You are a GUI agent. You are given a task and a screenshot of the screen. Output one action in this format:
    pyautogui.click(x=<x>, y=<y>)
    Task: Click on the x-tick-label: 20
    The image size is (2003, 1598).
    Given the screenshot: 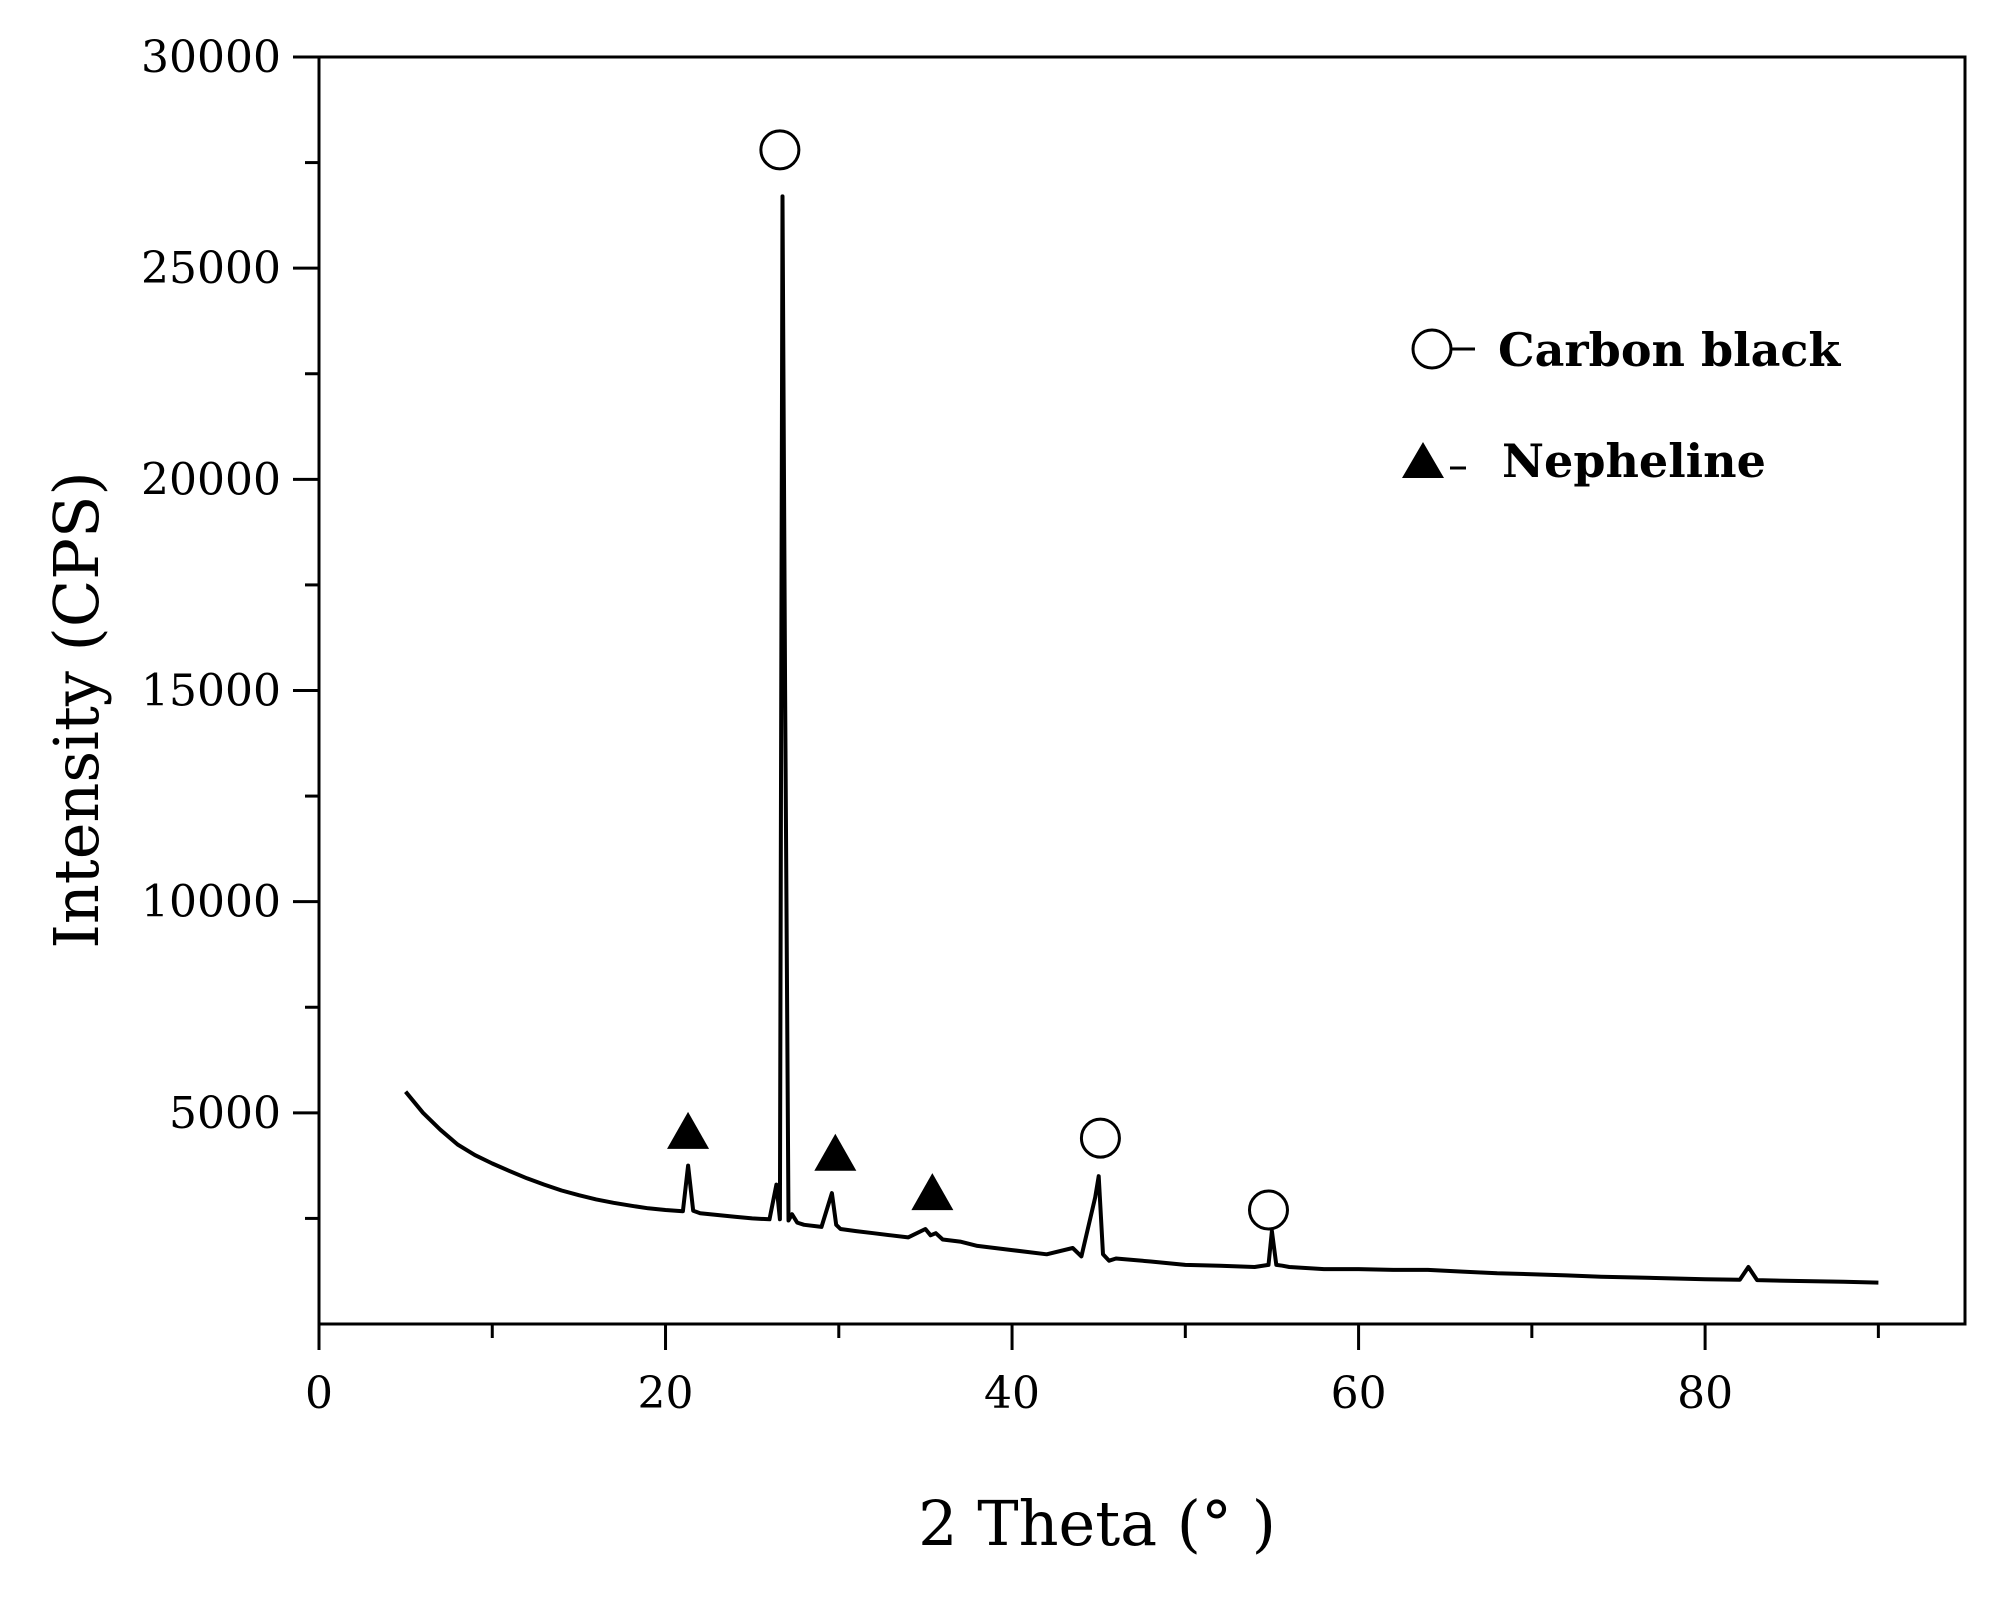 What is the action you would take?
    pyautogui.click(x=666, y=1393)
    